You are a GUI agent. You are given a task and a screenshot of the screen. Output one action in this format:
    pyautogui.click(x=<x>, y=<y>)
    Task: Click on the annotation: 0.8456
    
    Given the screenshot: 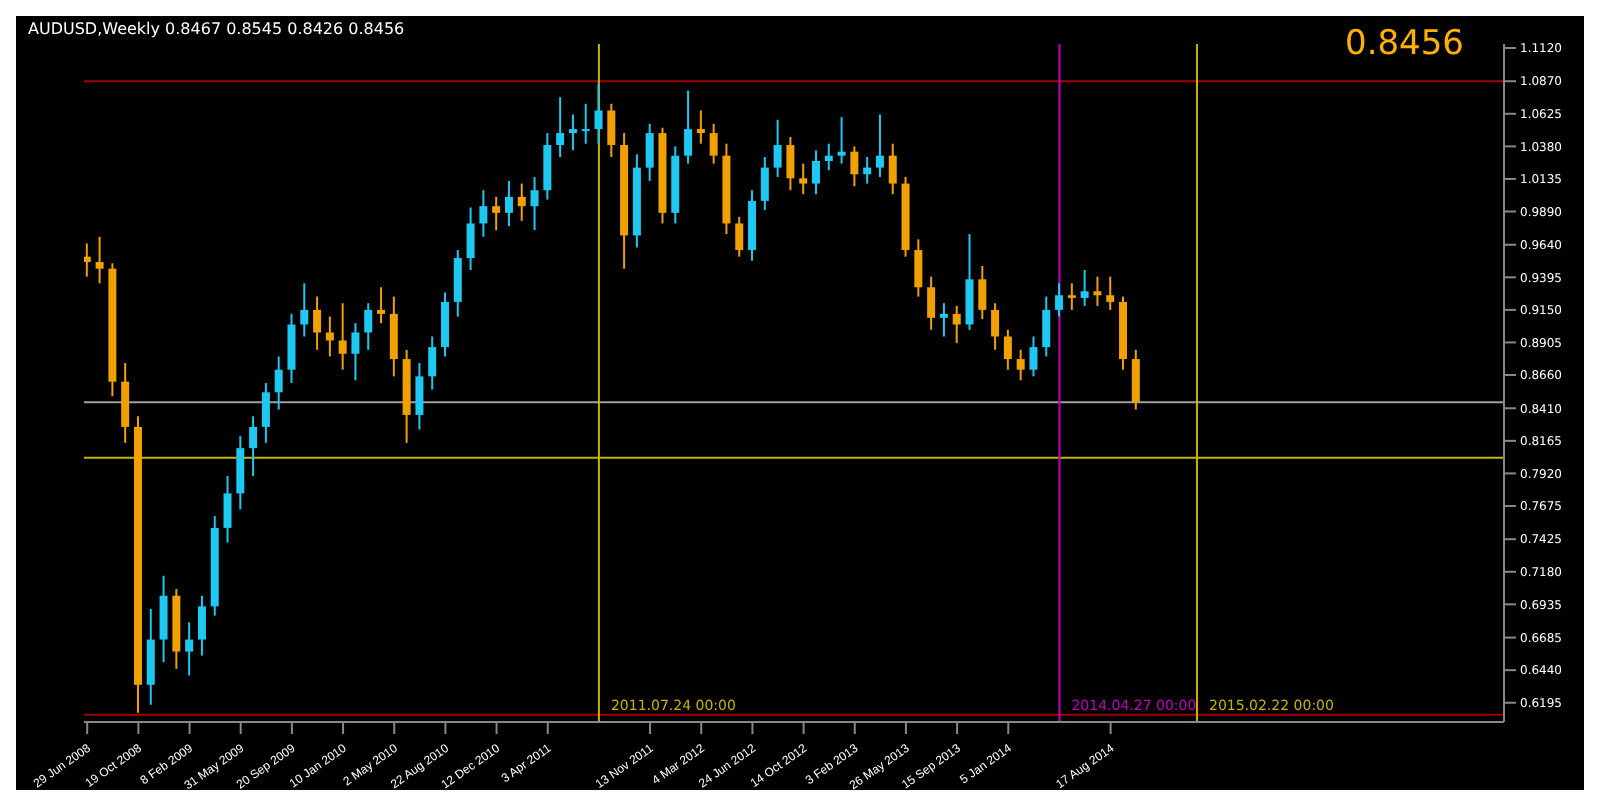 What is the action you would take?
    pyautogui.click(x=1404, y=44)
    